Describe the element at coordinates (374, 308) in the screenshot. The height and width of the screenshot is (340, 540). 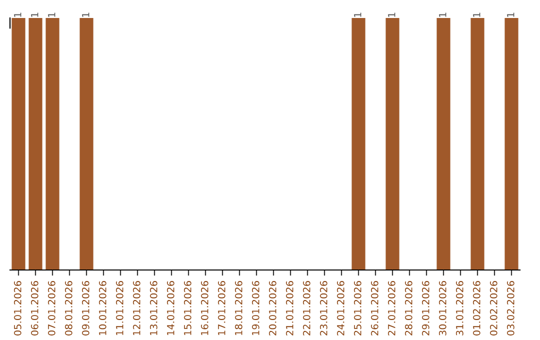
I see `x-tick-label: 26.01.2026` at that location.